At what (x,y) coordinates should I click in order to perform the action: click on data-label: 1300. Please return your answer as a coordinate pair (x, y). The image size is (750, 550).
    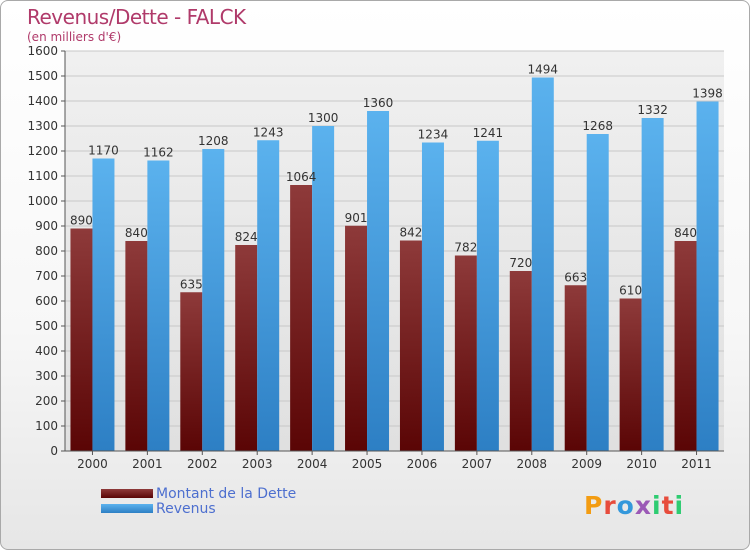
    Looking at the image, I should click on (323, 118).